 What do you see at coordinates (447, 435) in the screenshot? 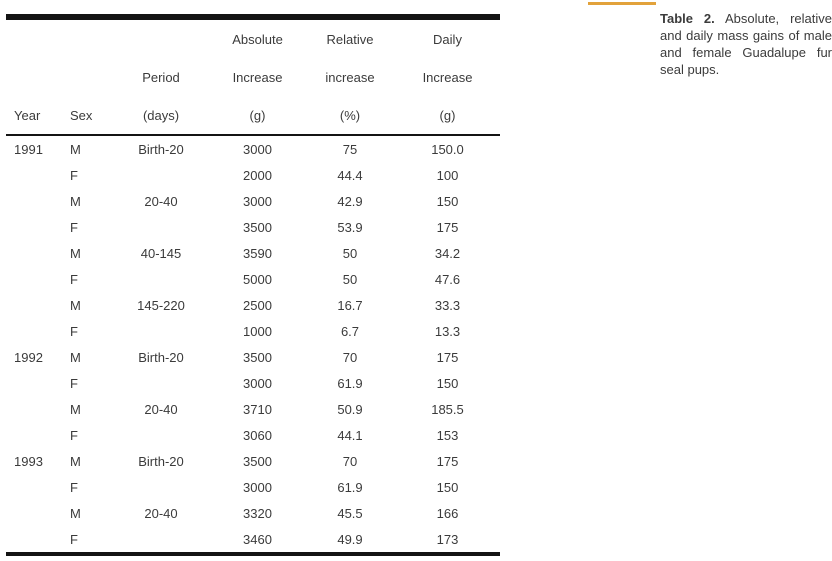
I see `cell-daily: 153` at bounding box center [447, 435].